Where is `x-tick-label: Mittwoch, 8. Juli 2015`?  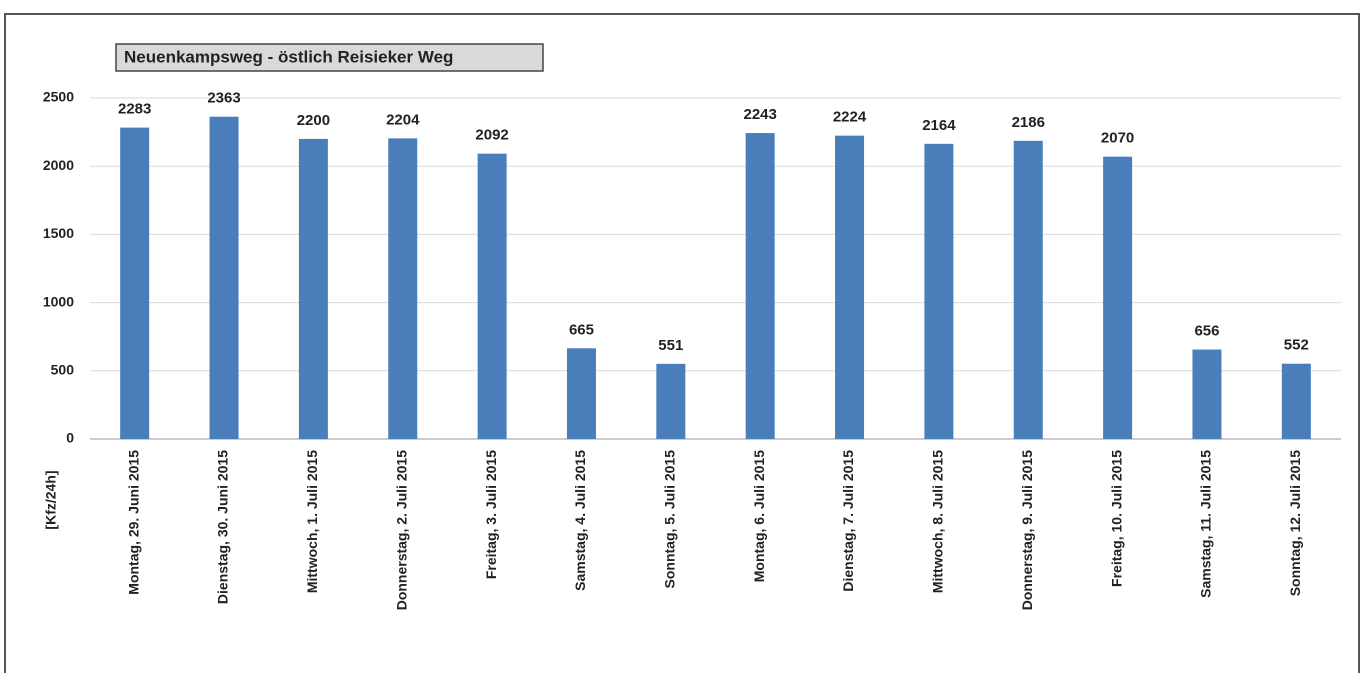 x-tick-label: Mittwoch, 8. Juli 2015 is located at coordinates (938, 521).